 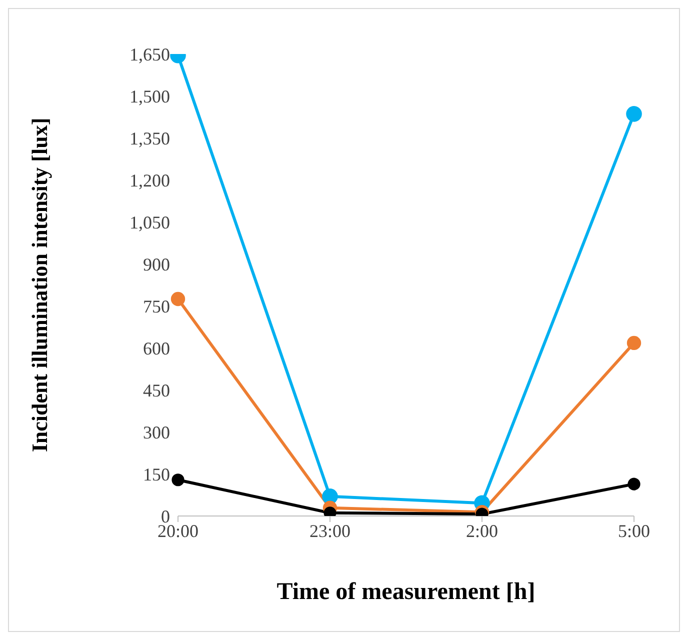 What do you see at coordinates (150, 138) in the screenshot?
I see `y-tick-label: 1,350` at bounding box center [150, 138].